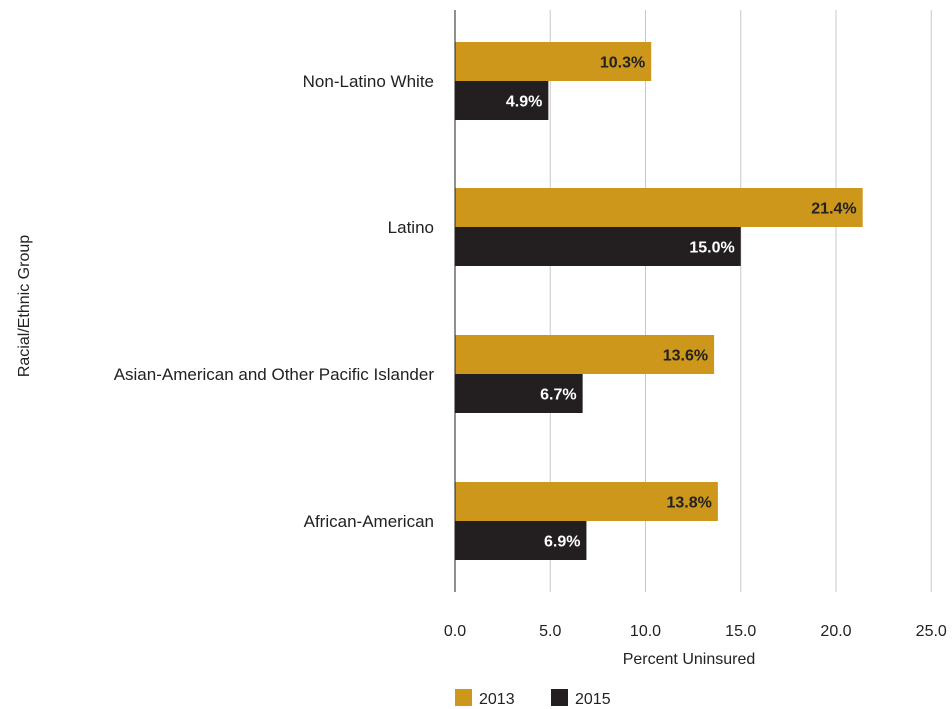 The width and height of the screenshot is (952, 709). I want to click on legend-swatch-2013, so click(463, 697).